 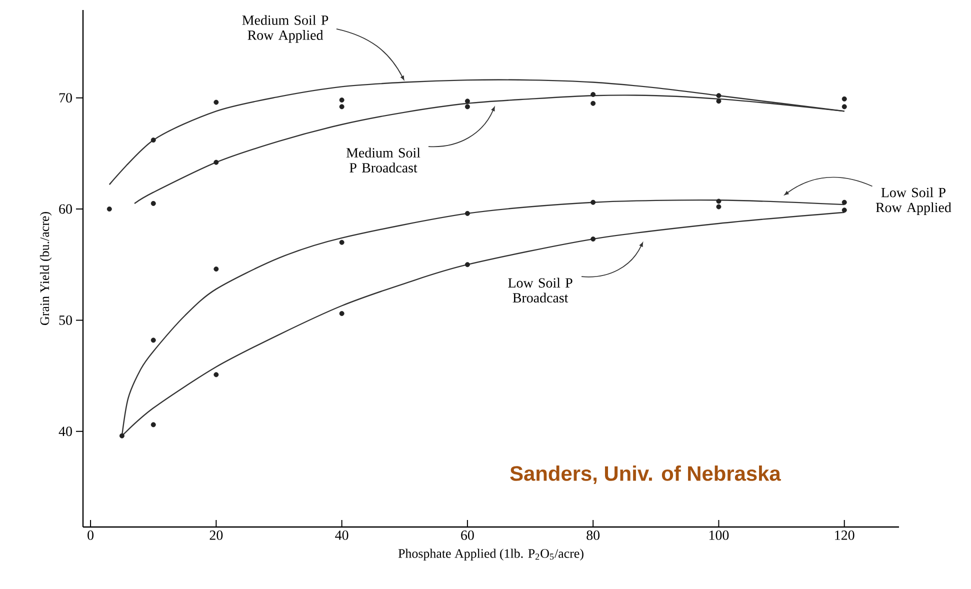 What do you see at coordinates (91, 535) in the screenshot?
I see `x-tick-label: 0` at bounding box center [91, 535].